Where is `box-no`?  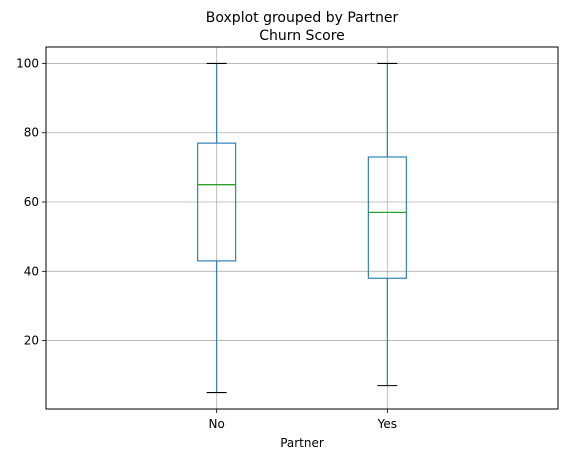
box-no is located at coordinates (217, 228).